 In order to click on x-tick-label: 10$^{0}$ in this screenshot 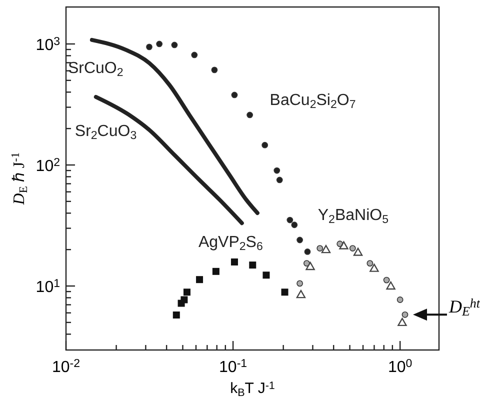, I will do `click(400, 367)`.